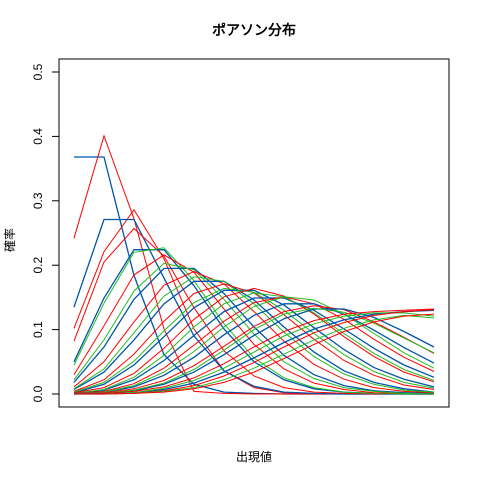 The width and height of the screenshot is (480, 480). Describe the element at coordinates (38, 136) in the screenshot. I see `y-tick-label: 0.4` at that location.